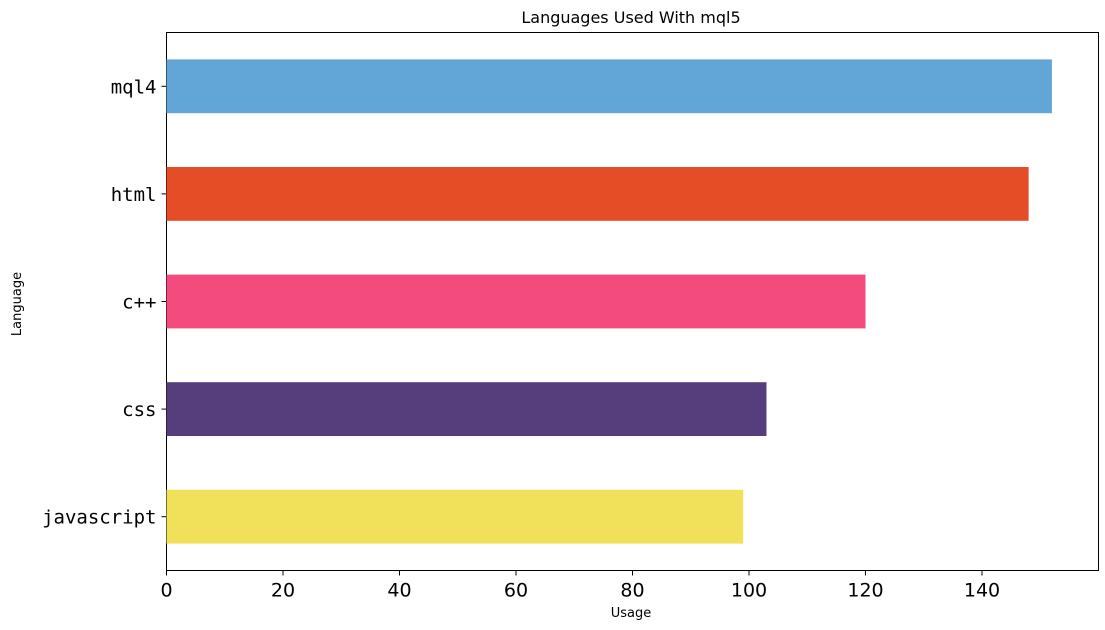 The width and height of the screenshot is (1105, 630). What do you see at coordinates (865, 591) in the screenshot?
I see `x-tick-label: 120` at bounding box center [865, 591].